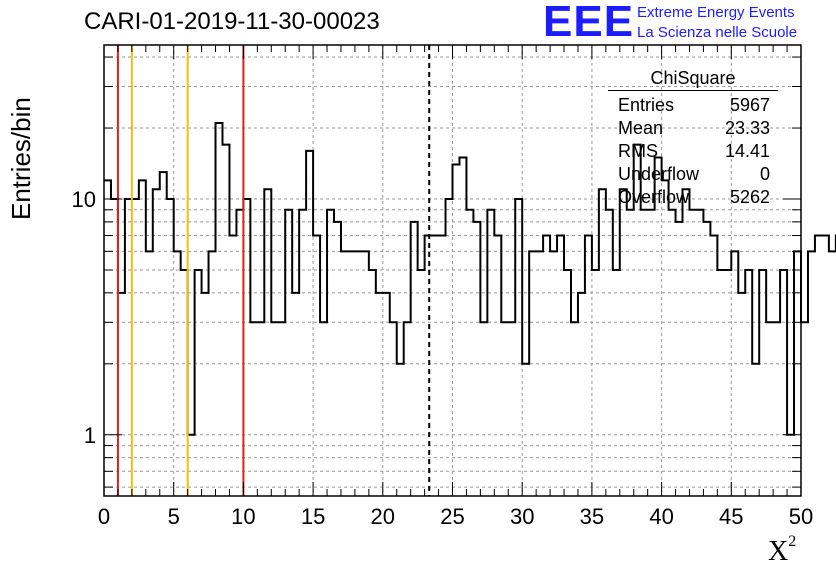 Image resolution: width=836 pixels, height=572 pixels. I want to click on y-tick-label: 10, so click(84, 199).